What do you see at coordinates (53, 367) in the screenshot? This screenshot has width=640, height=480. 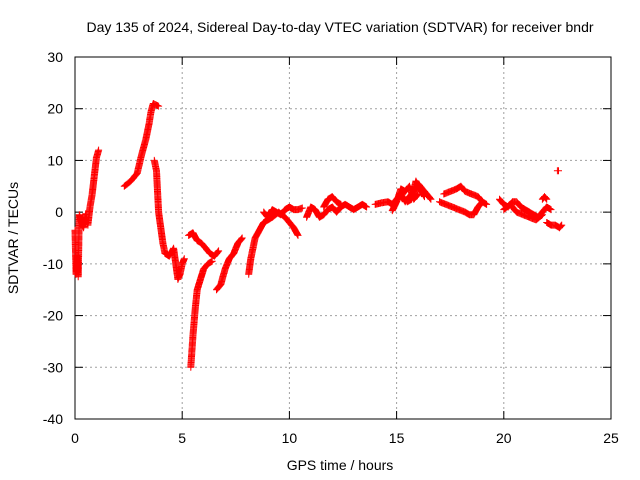 I see `y-tick-label: -30` at bounding box center [53, 367].